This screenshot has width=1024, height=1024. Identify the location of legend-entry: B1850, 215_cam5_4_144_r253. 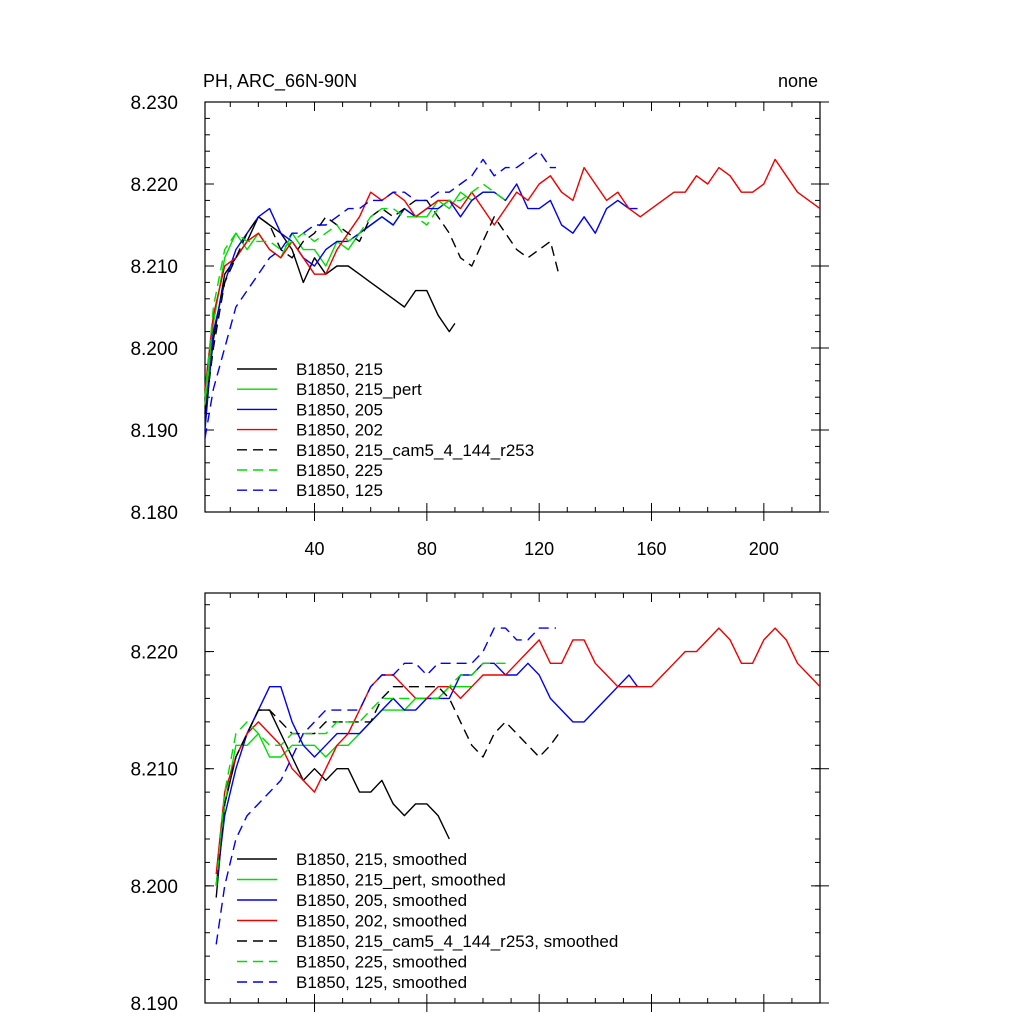
(415, 450).